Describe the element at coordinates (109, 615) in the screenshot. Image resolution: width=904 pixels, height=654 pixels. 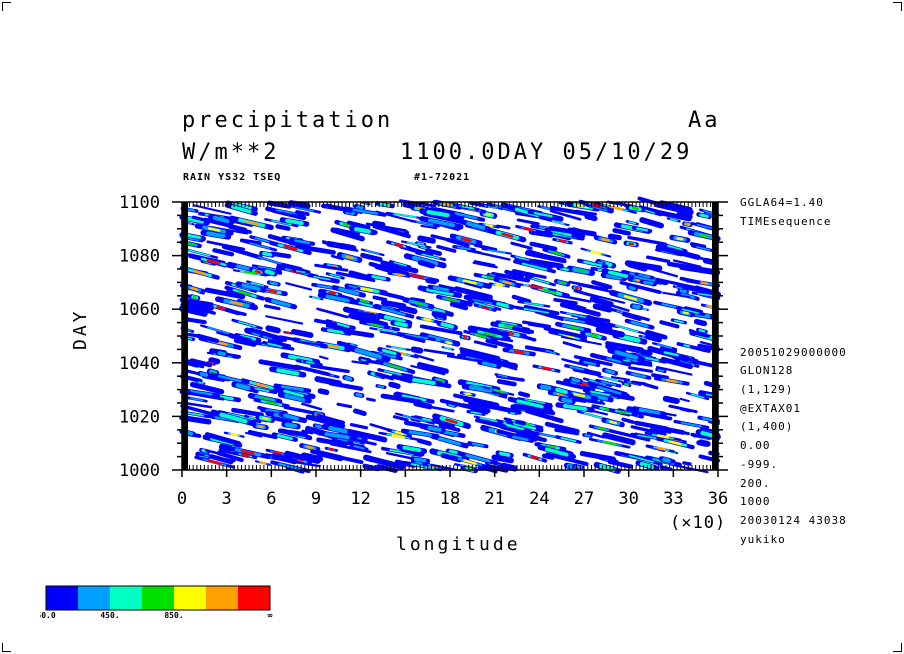
I see `legend-label: 450.` at that location.